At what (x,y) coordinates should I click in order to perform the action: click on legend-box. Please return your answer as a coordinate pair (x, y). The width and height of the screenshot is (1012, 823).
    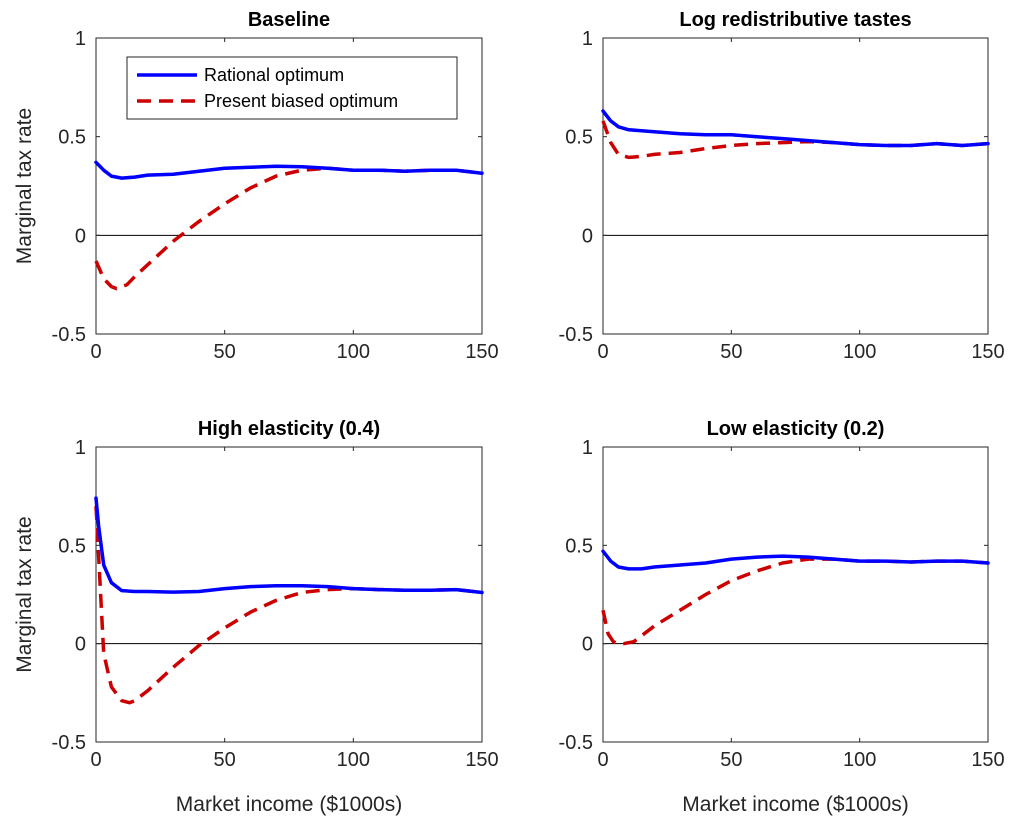
    Looking at the image, I should click on (292, 88).